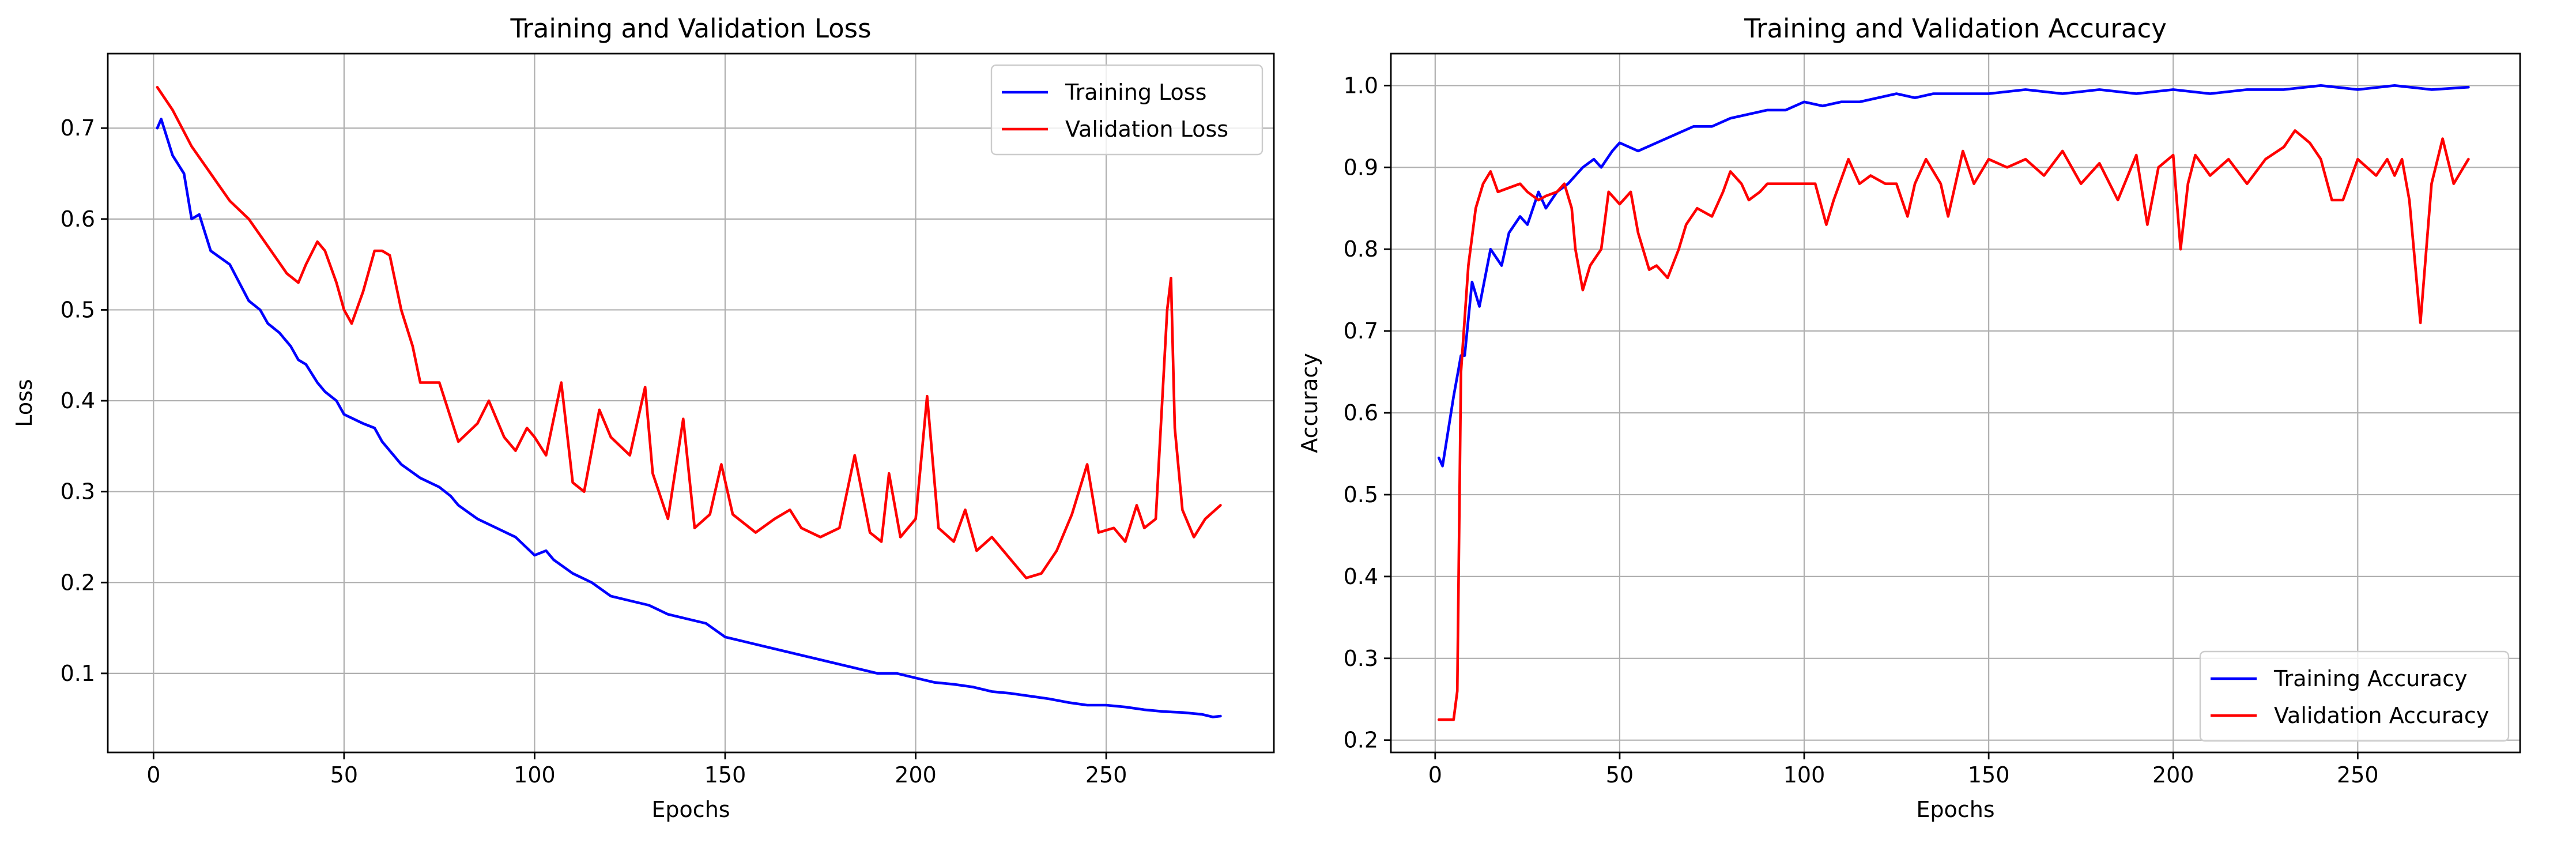  I want to click on y-tick-label: 1.0, so click(1361, 85).